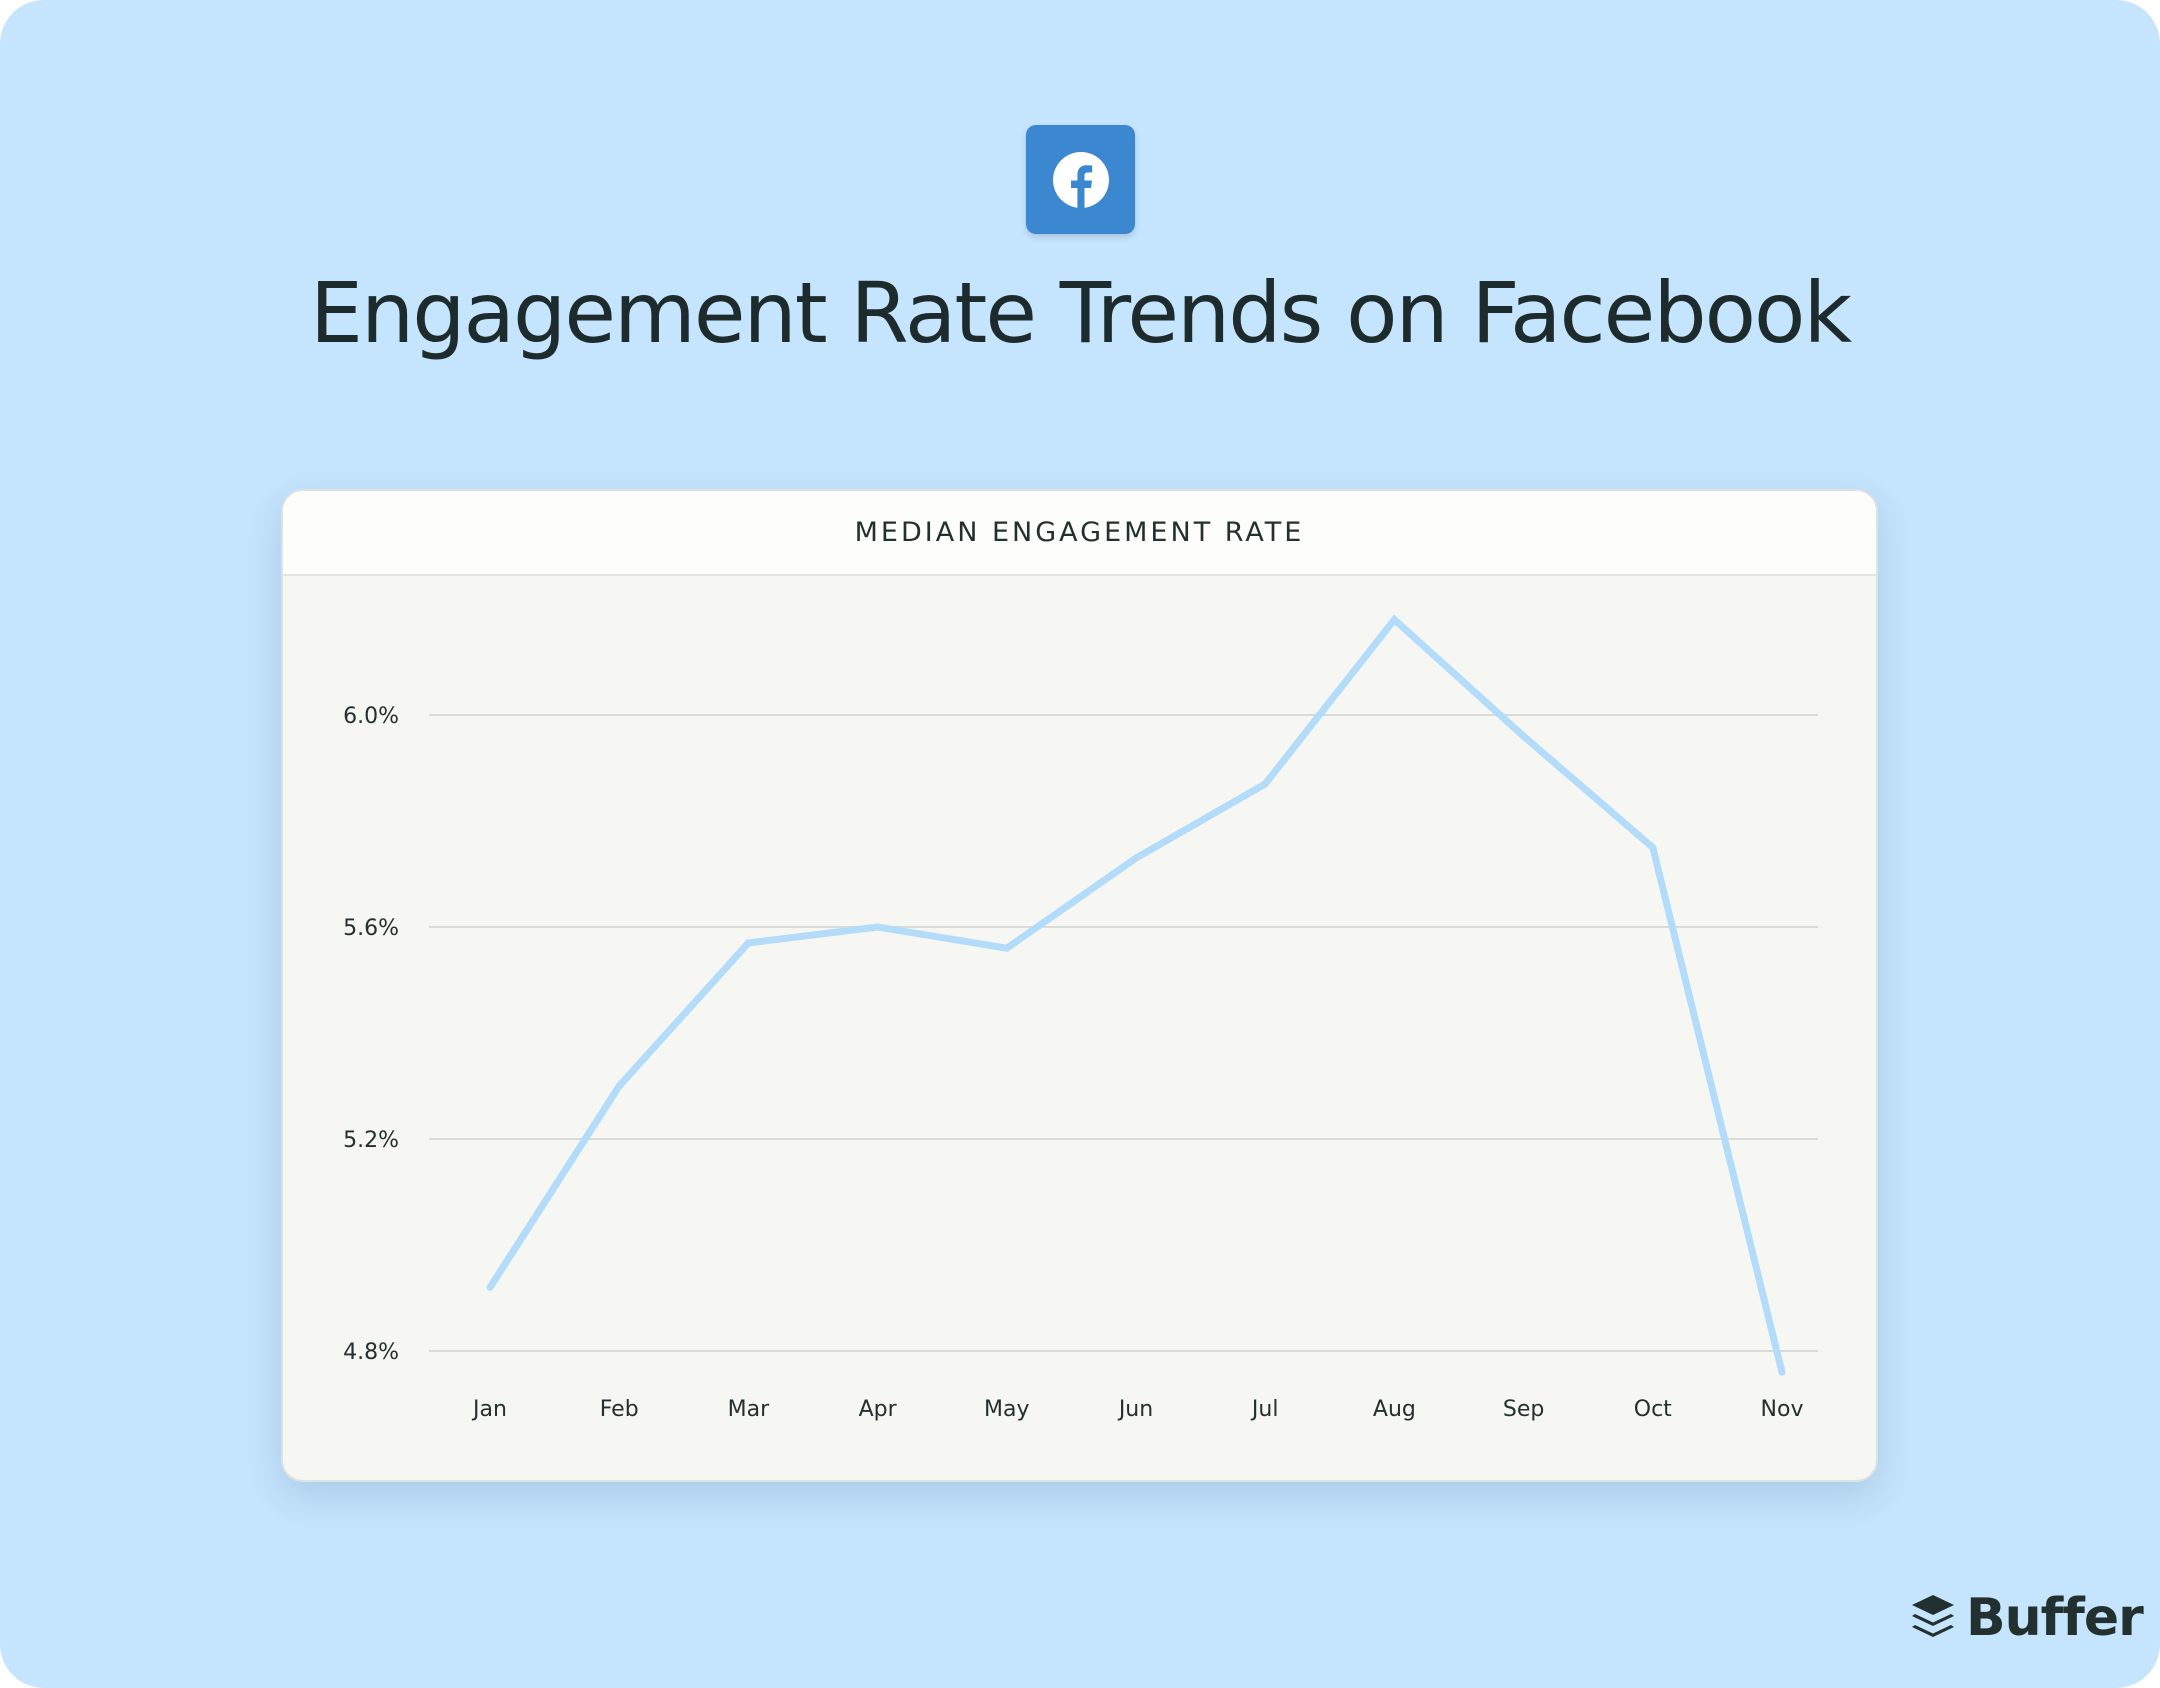  I want to click on buffer-brand: Buffer, so click(2027, 1618).